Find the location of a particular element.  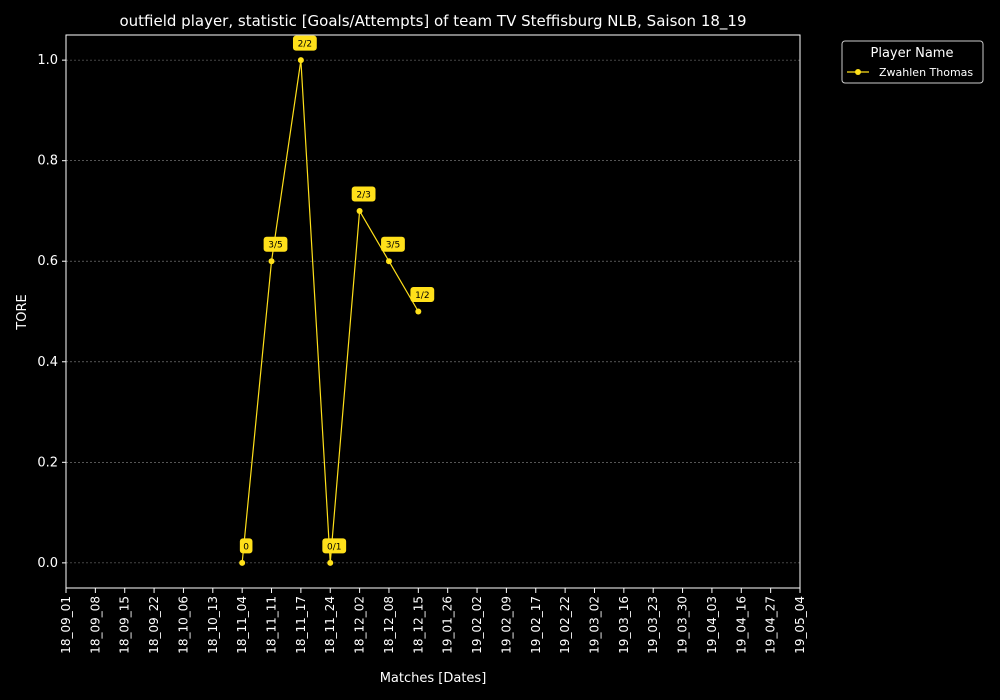

x-tick-label: 19_04_16 is located at coordinates (741, 625).